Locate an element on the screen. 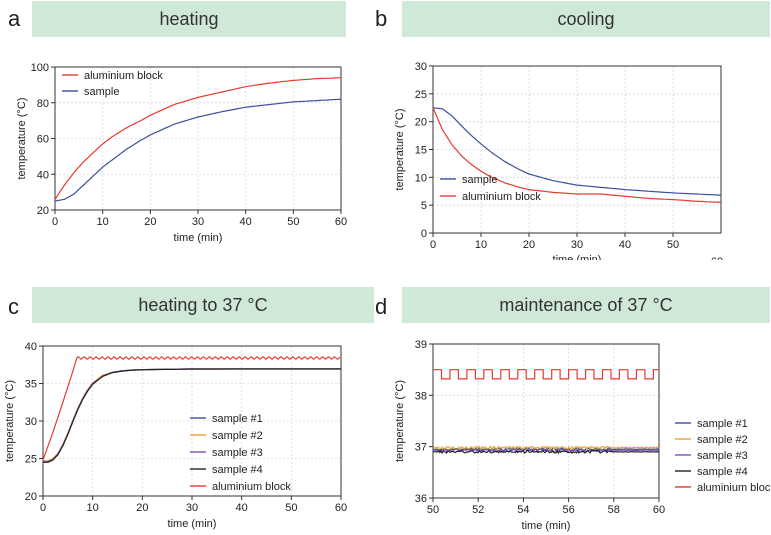  panel-d-letter: d is located at coordinates (381, 306).